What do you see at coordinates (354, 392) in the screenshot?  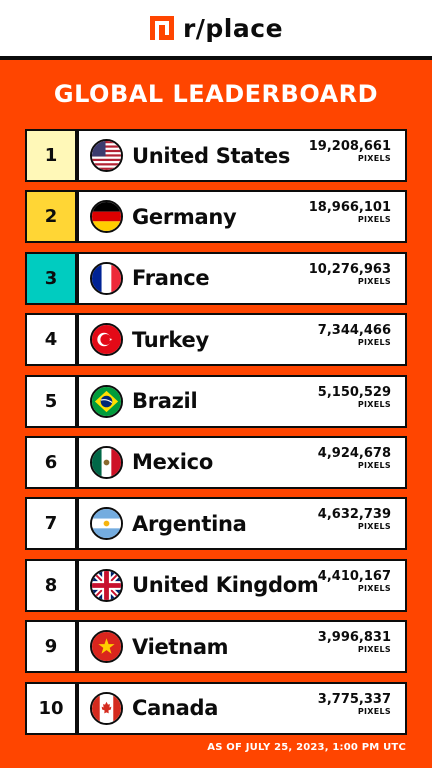 I see `pixel-count: 5,150,529` at bounding box center [354, 392].